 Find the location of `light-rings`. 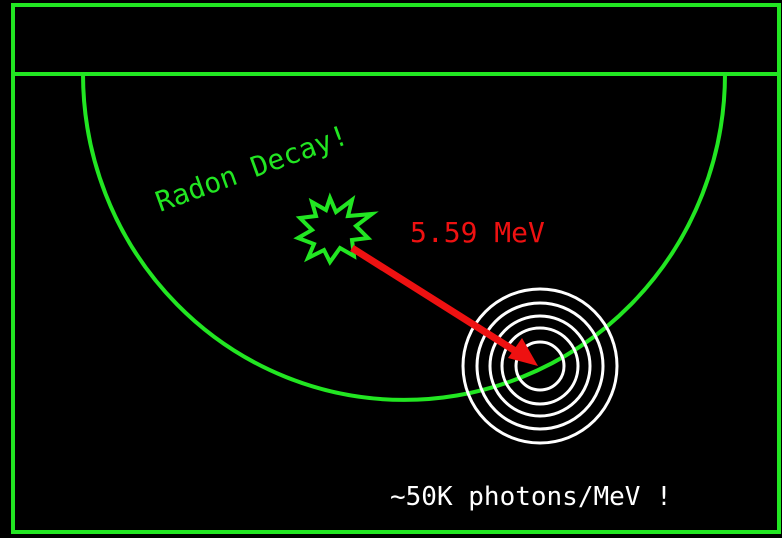

light-rings is located at coordinates (540, 366).